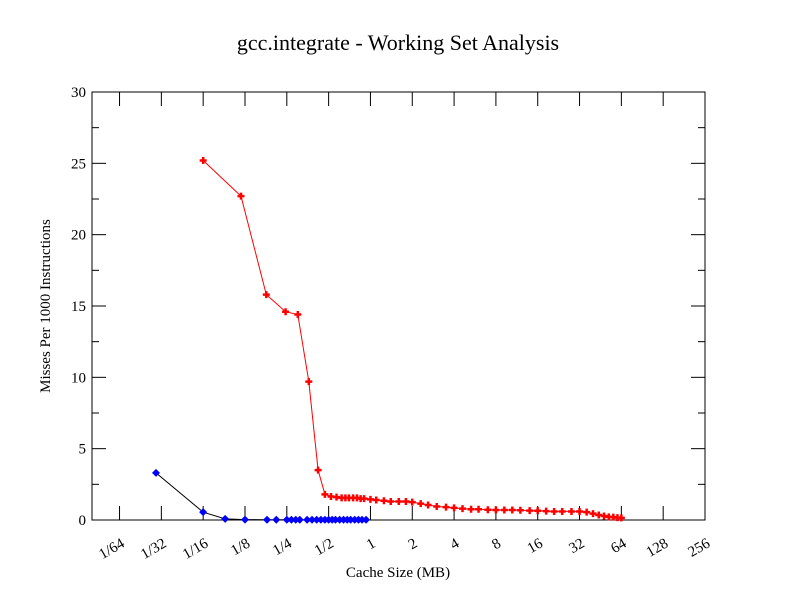 Image resolution: width=792 pixels, height=612 pixels. I want to click on x-tick-label: 128, so click(657, 548).